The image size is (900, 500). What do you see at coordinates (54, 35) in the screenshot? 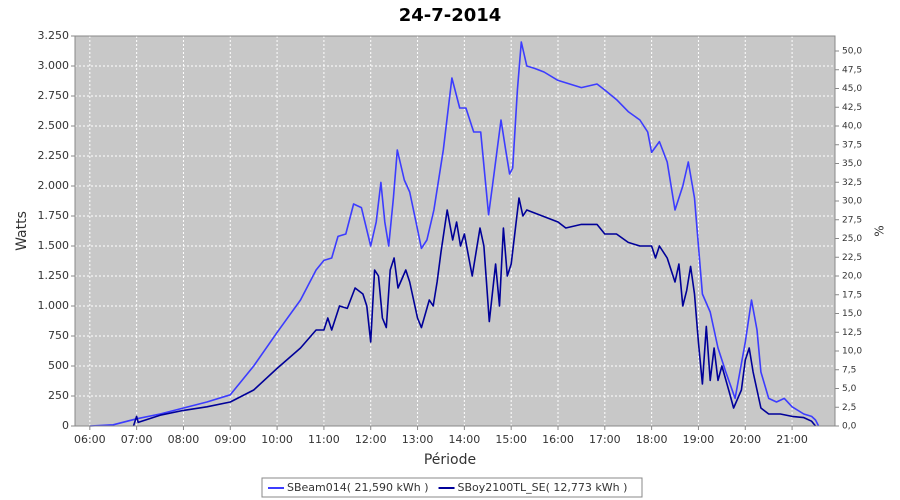
I see `y-tick-label: 3.250` at bounding box center [54, 35].